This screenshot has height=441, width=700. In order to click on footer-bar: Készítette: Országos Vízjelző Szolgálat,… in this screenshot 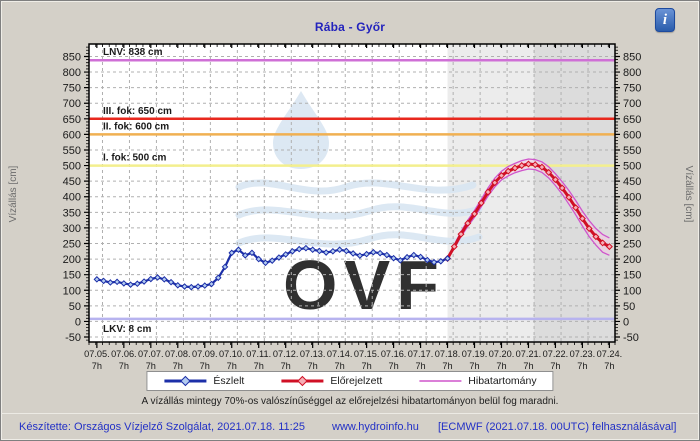, I will do `click(350, 426)`.